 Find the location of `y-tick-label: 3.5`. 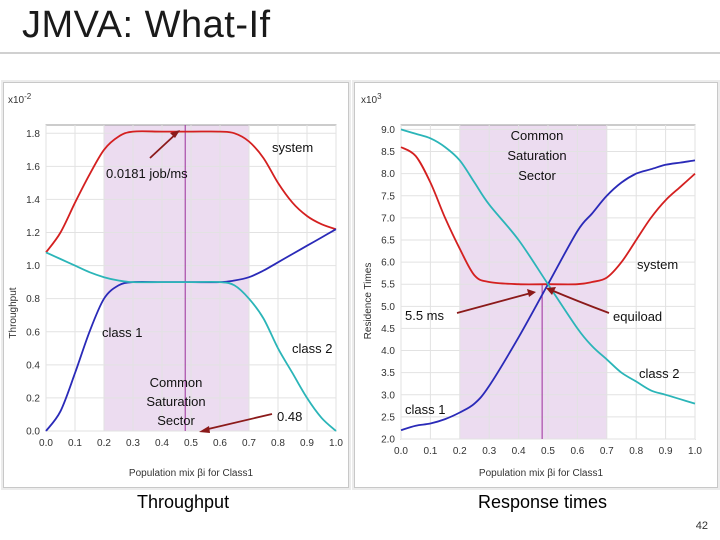

y-tick-label: 3.5 is located at coordinates (388, 373).